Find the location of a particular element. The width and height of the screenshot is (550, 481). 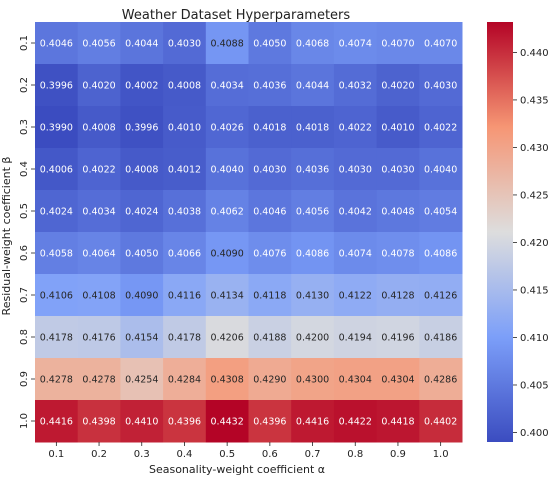

cell-value-label: 0.4006 is located at coordinates (56, 170).